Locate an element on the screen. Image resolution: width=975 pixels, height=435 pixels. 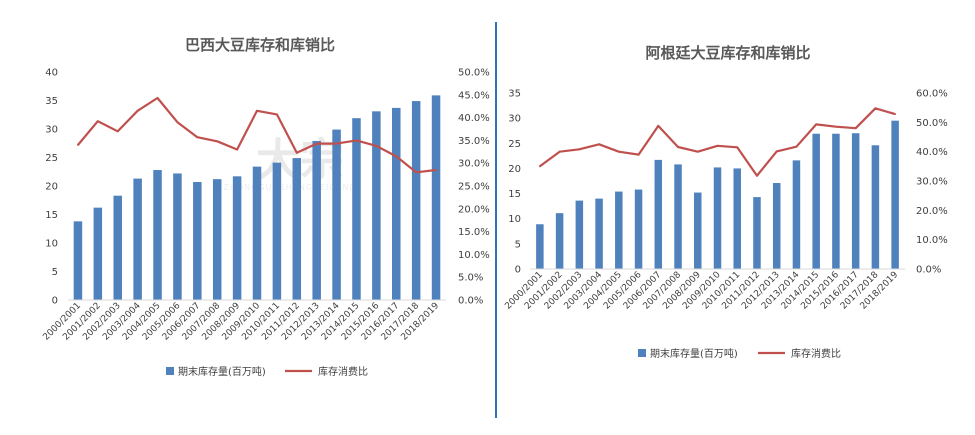
y2-tick-label: 35.0% is located at coordinates (474, 141).